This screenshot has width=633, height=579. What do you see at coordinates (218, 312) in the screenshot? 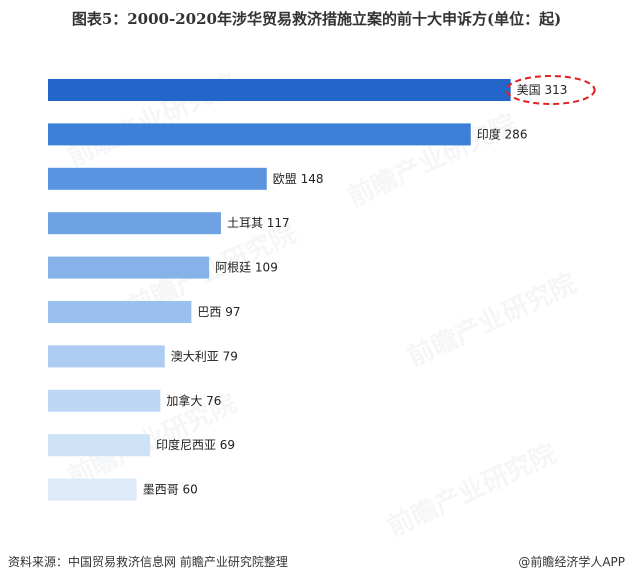
I see `bar-label: 巴西 97` at bounding box center [218, 312].